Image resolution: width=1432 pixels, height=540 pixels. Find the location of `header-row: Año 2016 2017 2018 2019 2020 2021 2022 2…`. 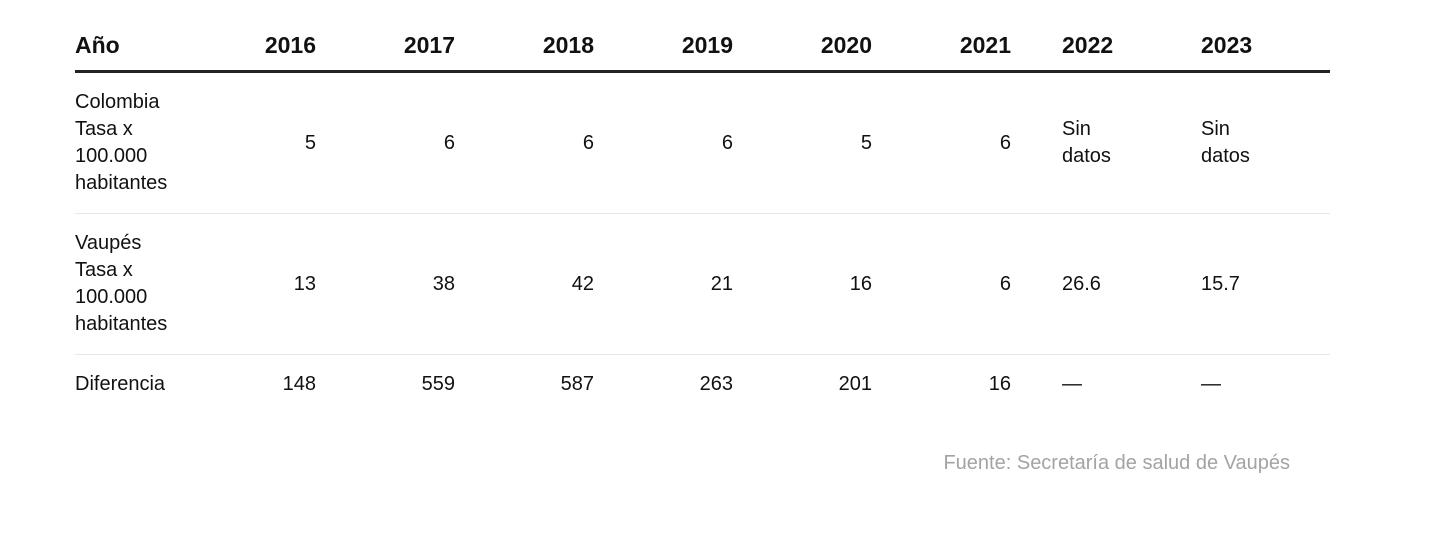

header-row: Año 2016 2017 2018 2019 2020 2021 2022 2… is located at coordinates (702, 46).